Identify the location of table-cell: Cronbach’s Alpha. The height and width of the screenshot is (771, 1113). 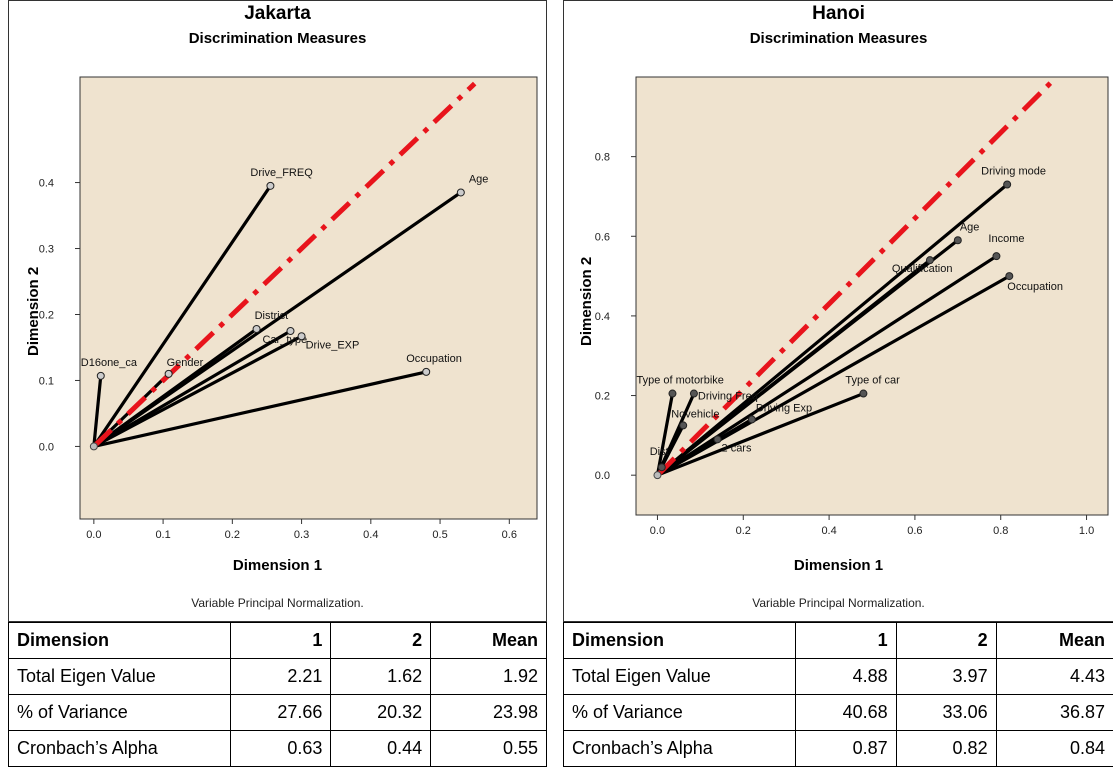
(679, 748).